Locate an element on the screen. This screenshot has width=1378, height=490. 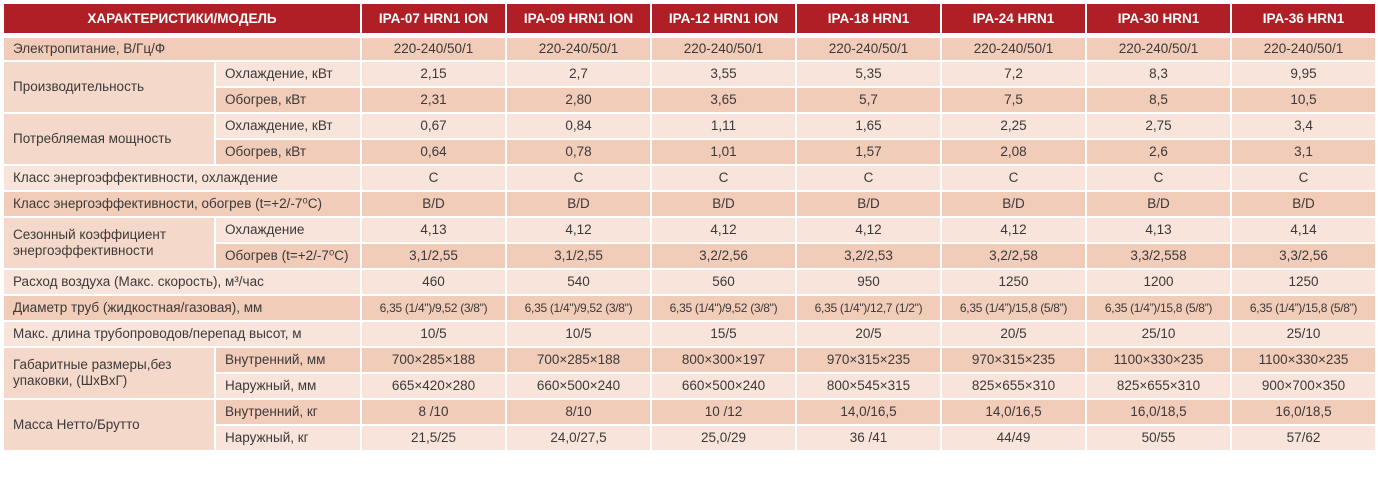
value-cell: 57/62 is located at coordinates (1303, 438).